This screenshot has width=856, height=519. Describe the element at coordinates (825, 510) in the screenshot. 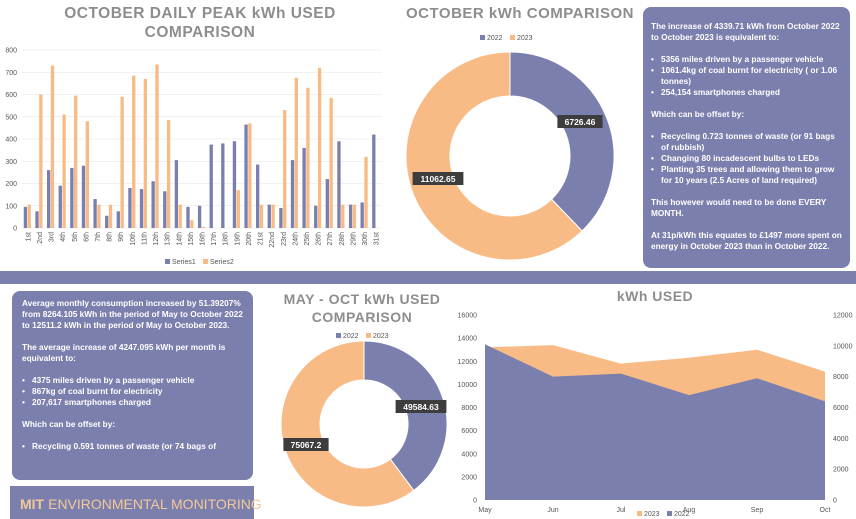

I see `x-tick-label: Oct` at that location.